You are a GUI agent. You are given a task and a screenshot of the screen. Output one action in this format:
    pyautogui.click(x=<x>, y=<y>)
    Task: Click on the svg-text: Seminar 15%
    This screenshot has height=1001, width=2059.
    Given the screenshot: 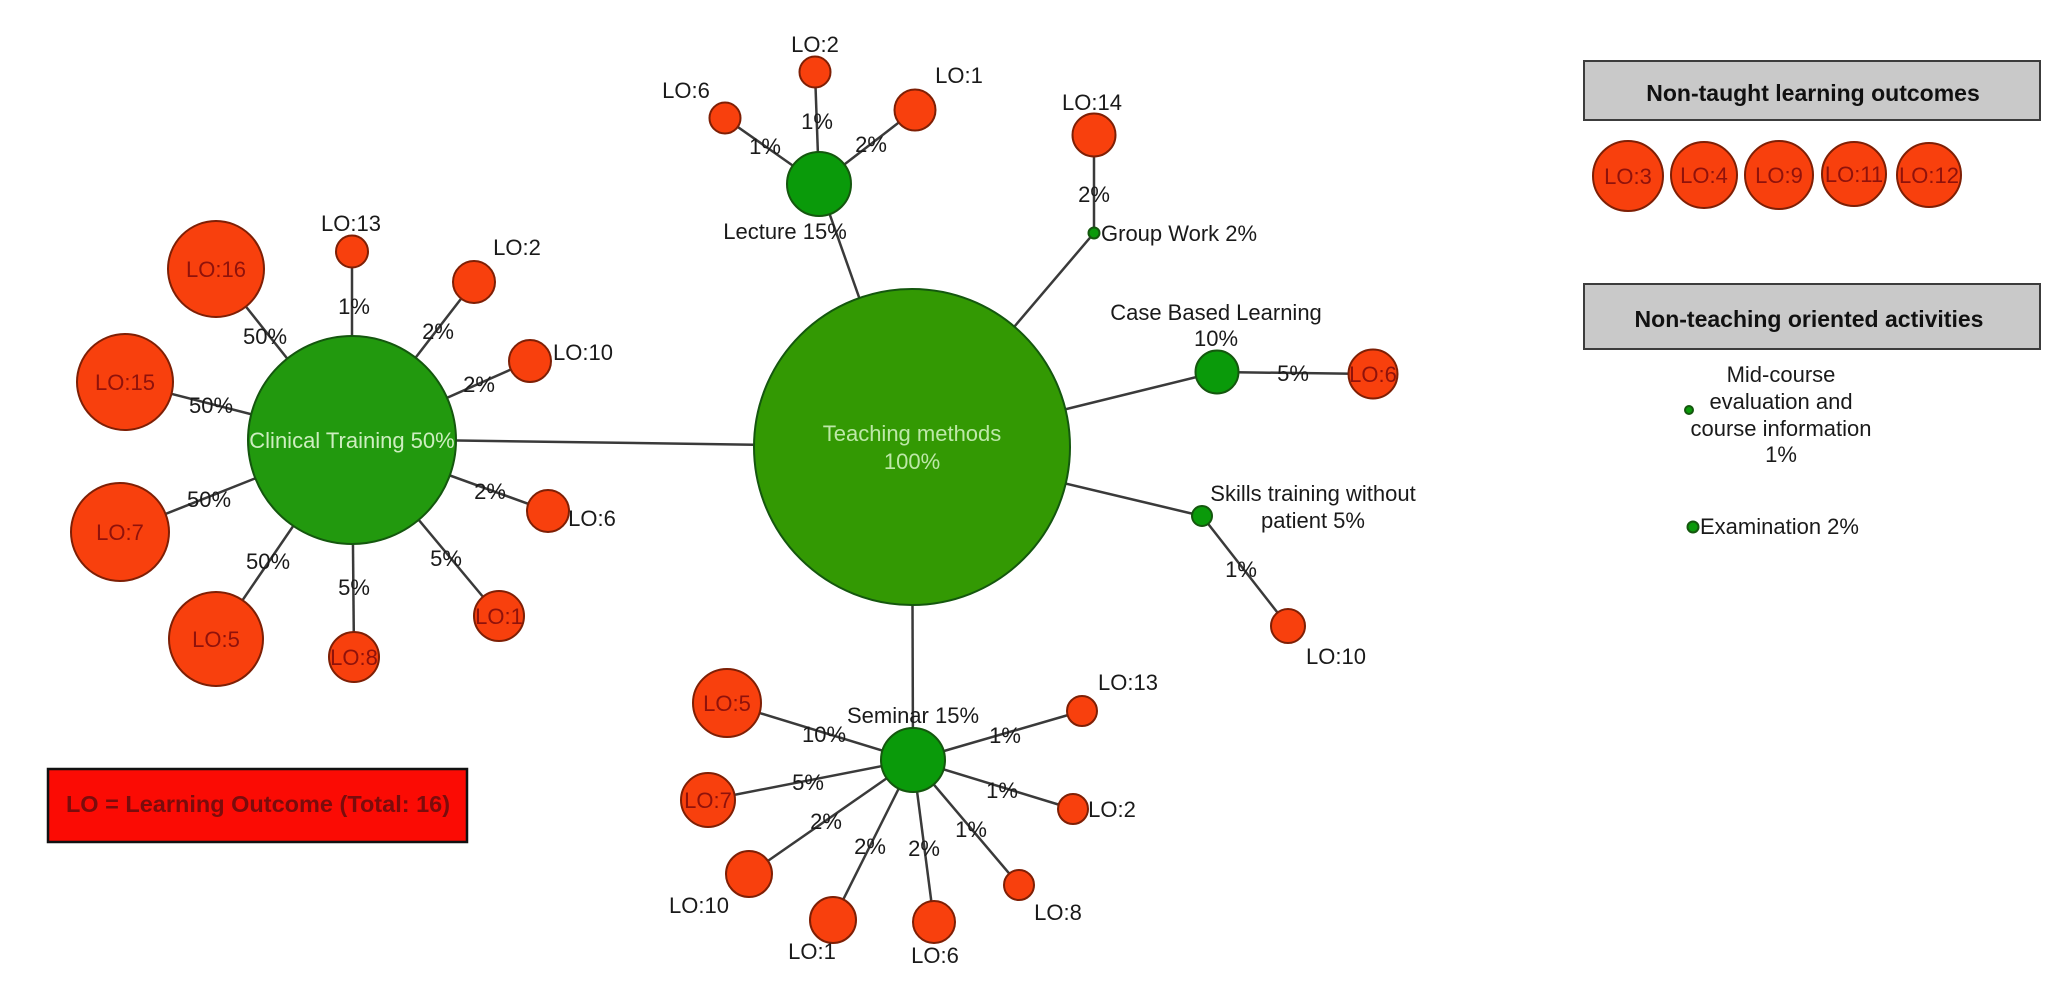 What is the action you would take?
    pyautogui.click(x=913, y=715)
    